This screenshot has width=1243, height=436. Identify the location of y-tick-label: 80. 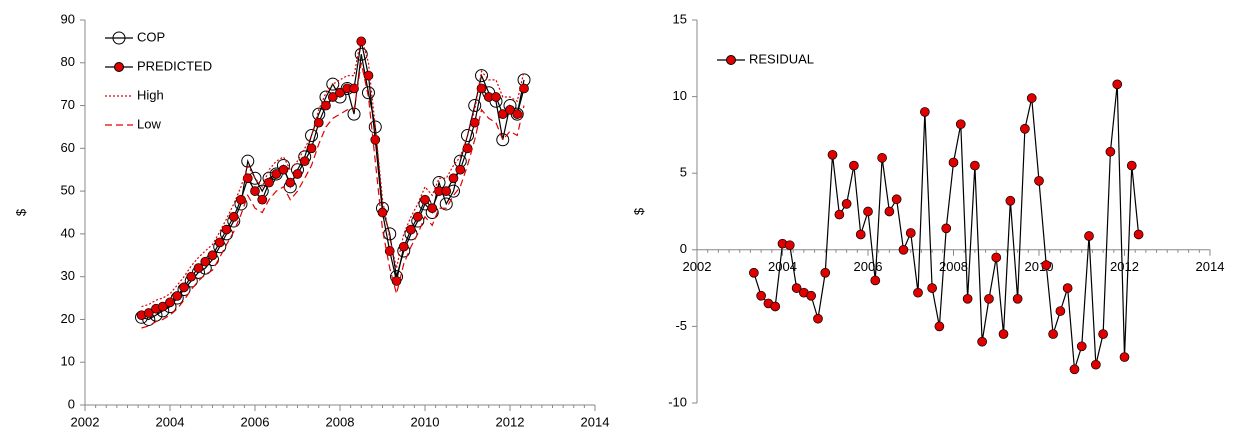
(68, 61).